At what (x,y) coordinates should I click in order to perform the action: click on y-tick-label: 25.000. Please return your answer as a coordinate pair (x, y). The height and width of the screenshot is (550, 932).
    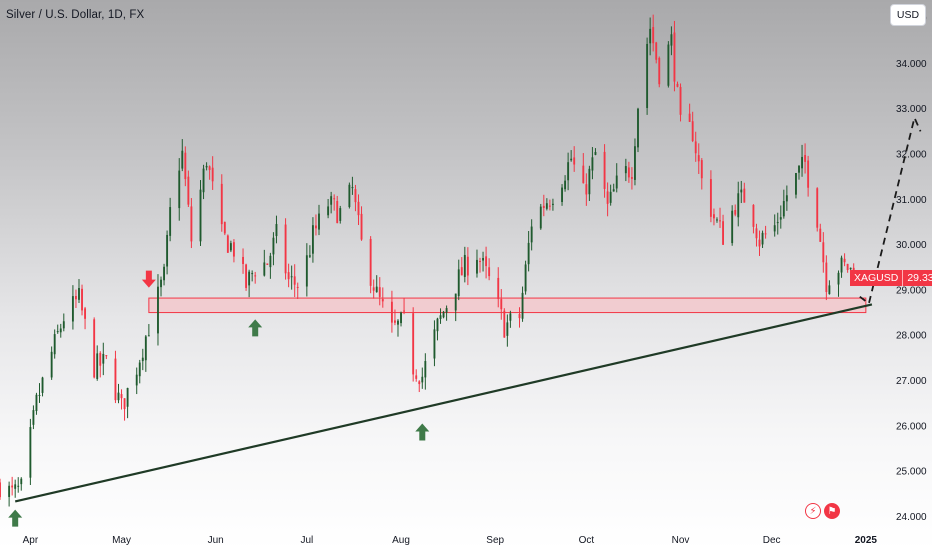
    Looking at the image, I should click on (911, 472).